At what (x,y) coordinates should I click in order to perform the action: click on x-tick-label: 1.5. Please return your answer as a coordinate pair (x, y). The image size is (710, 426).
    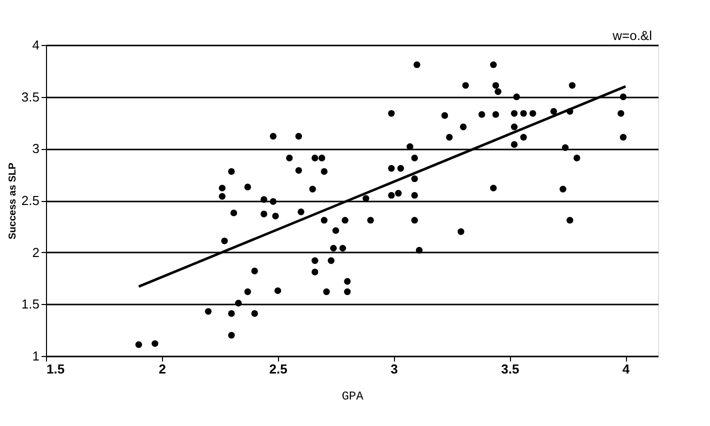
    Looking at the image, I should click on (55, 369).